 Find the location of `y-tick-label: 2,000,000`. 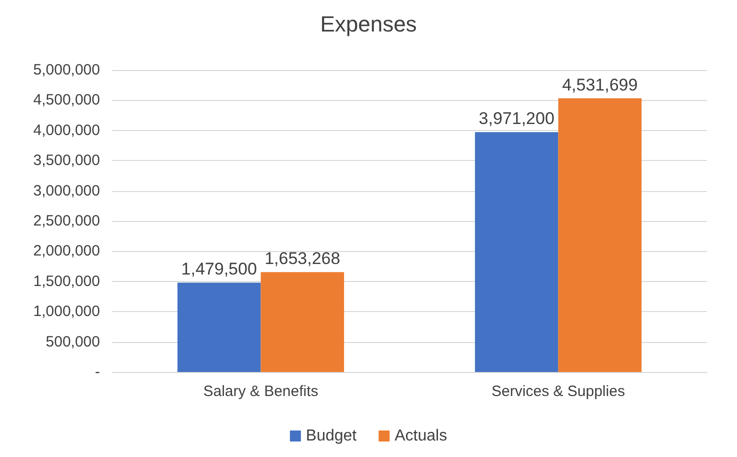

y-tick-label: 2,000,000 is located at coordinates (66, 251).